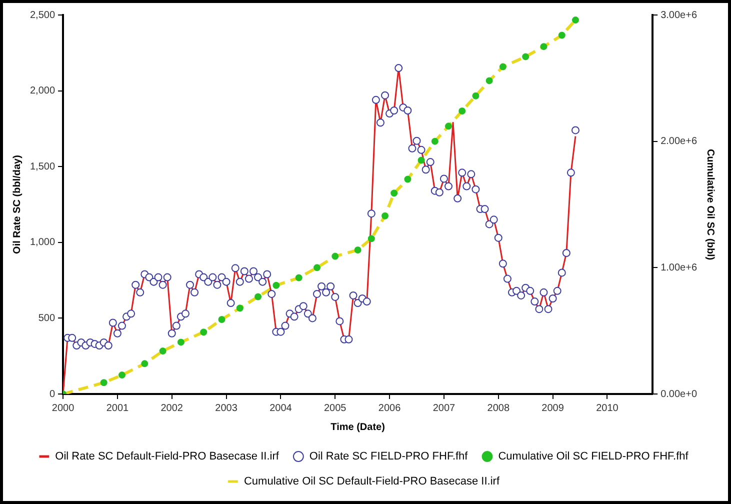  What do you see at coordinates (43, 242) in the screenshot?
I see `y-tick-label: 1,000` at bounding box center [43, 242].